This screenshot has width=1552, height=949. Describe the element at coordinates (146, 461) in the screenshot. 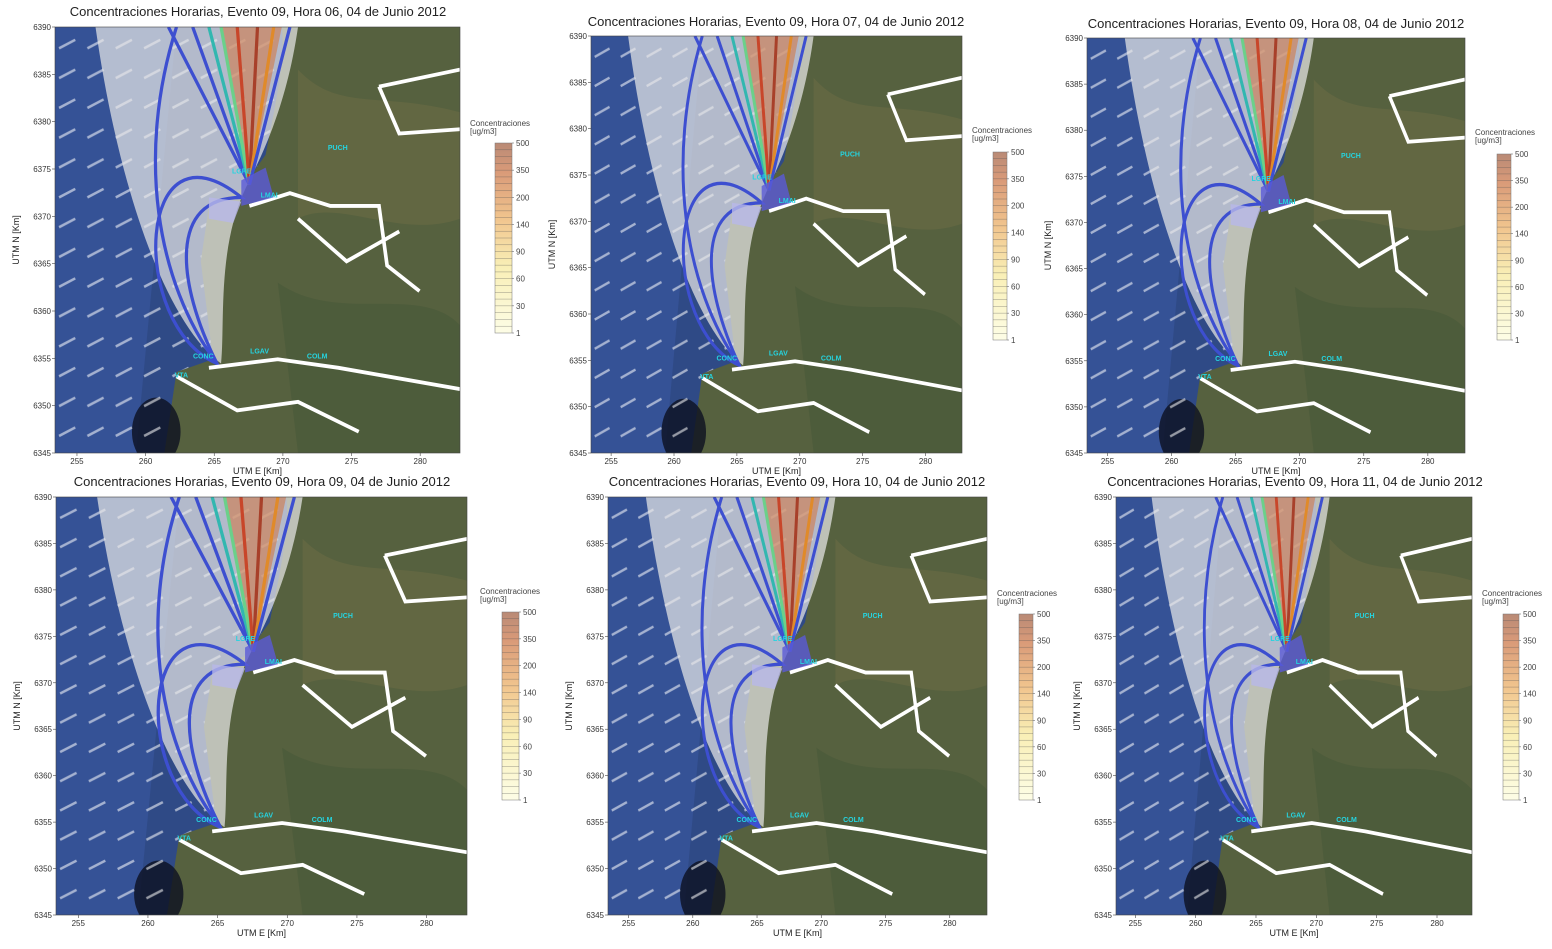

I see `x-tick-label: 260` at that location.